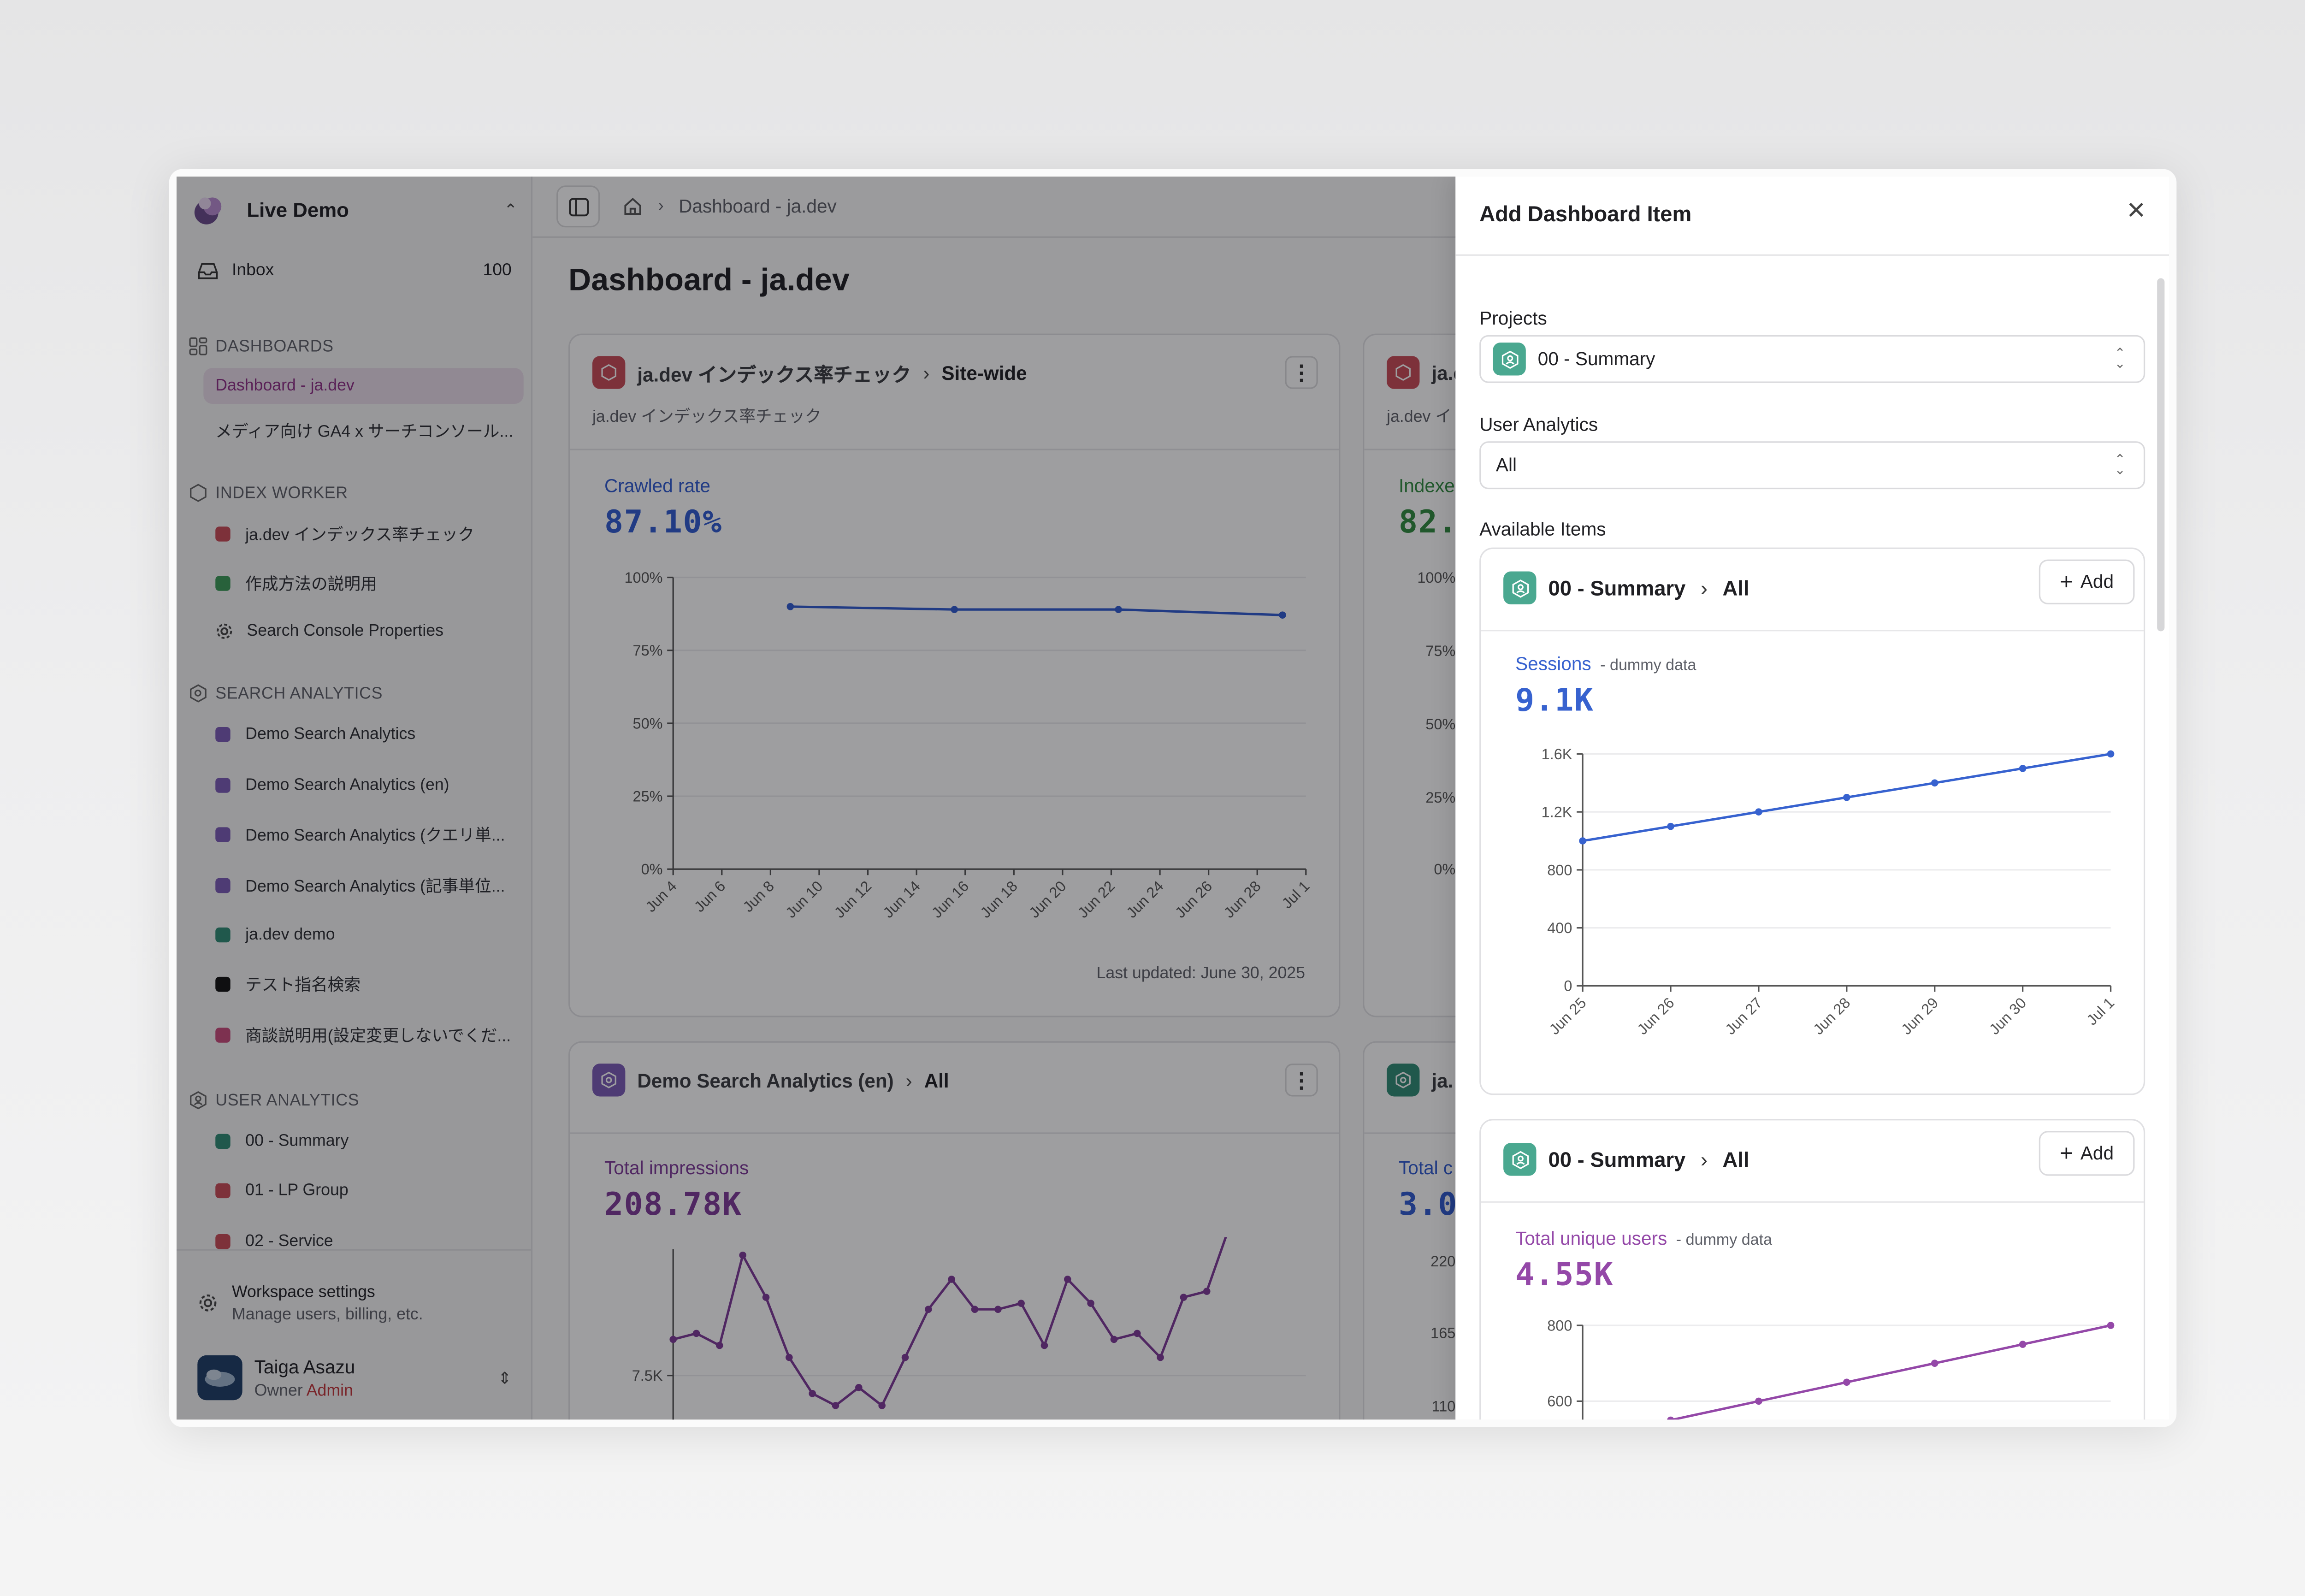  Describe the element at coordinates (363, 534) in the screenshot. I see `sidebar-item-ja-dev-index-check: ja.dev インデックス率チェック` at that location.